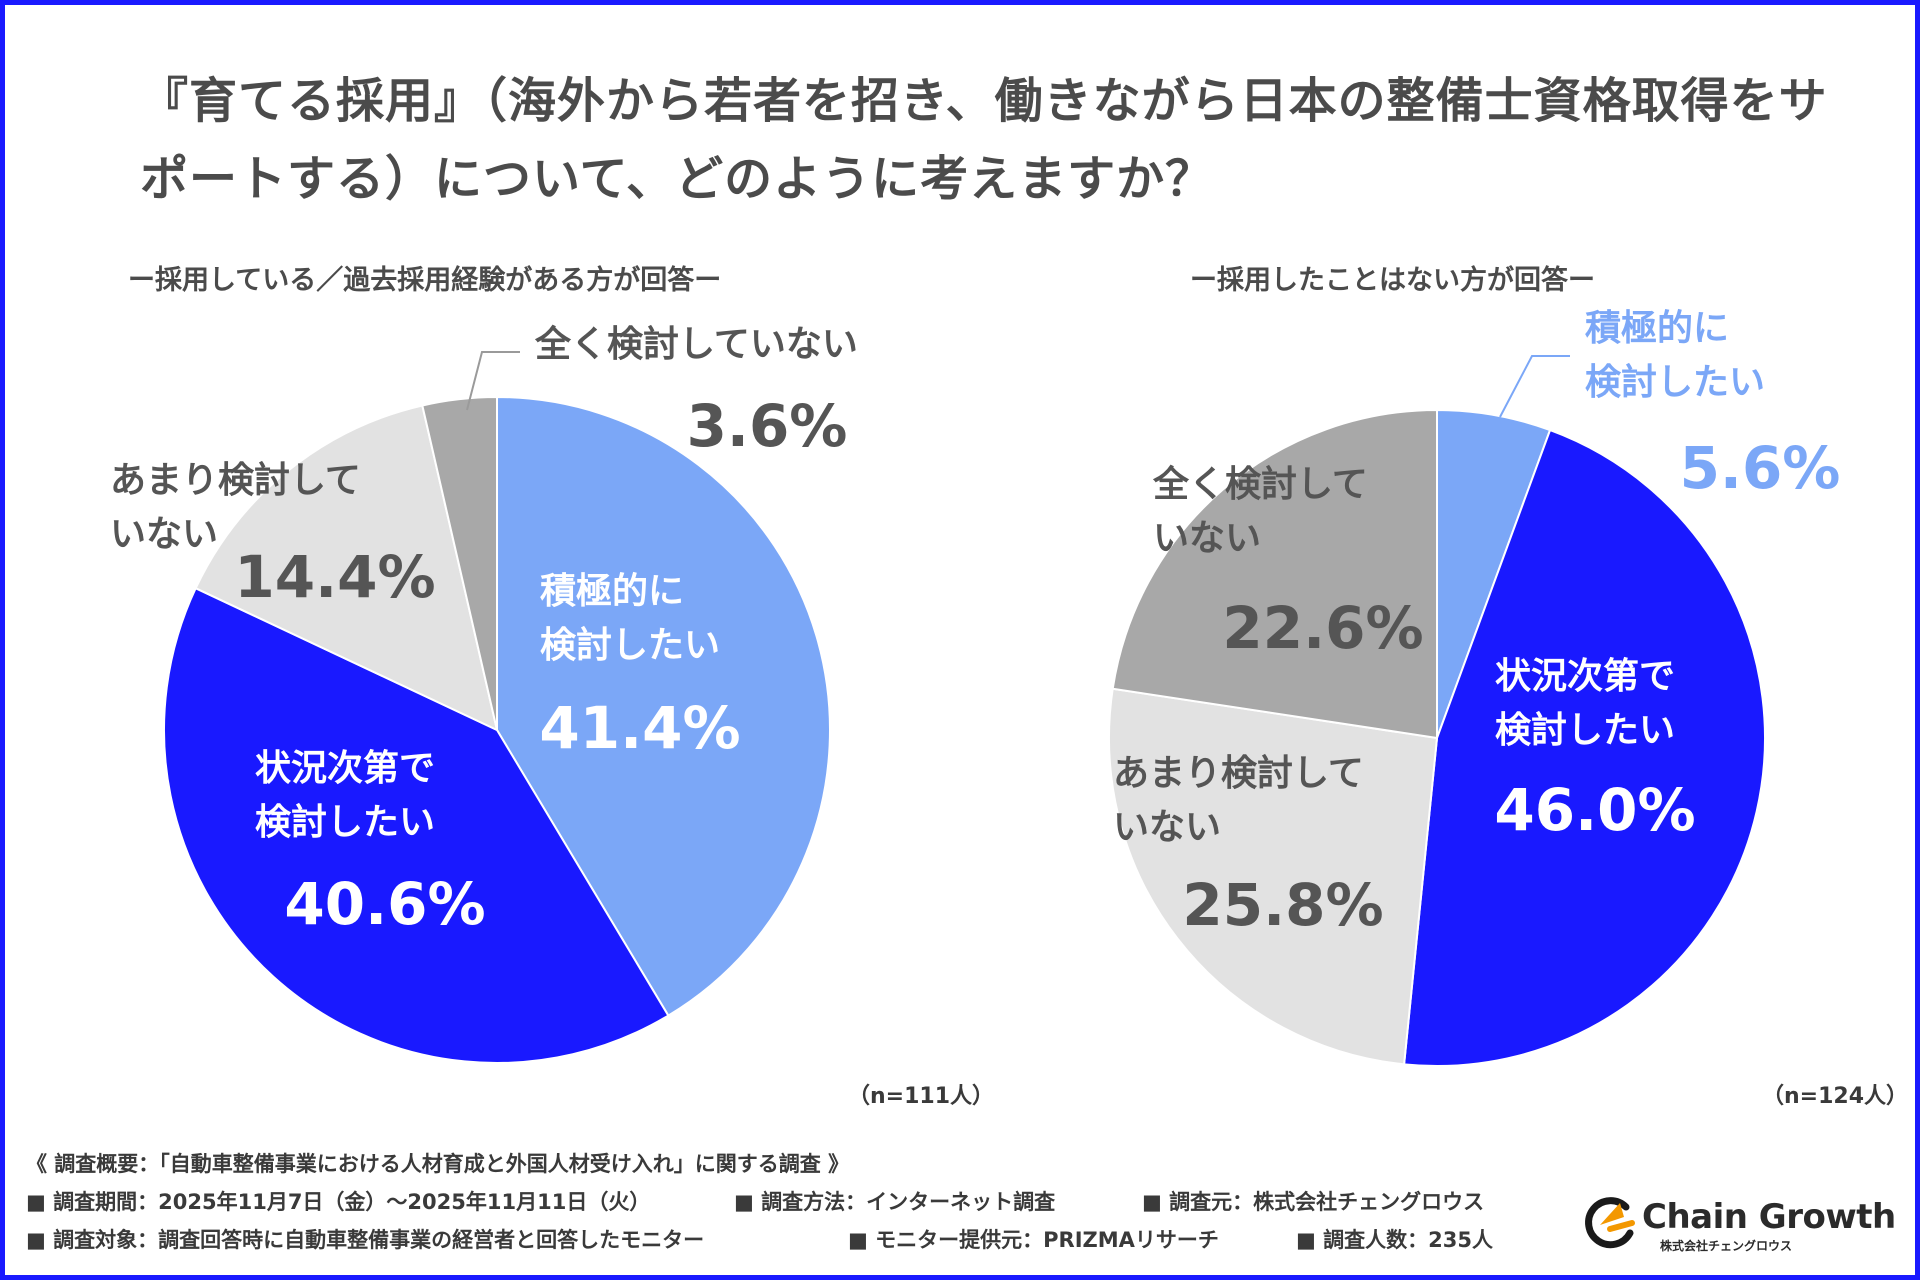  Describe the element at coordinates (384, 904) in the screenshot. I see `pie1-value-2: 40.6%` at that location.